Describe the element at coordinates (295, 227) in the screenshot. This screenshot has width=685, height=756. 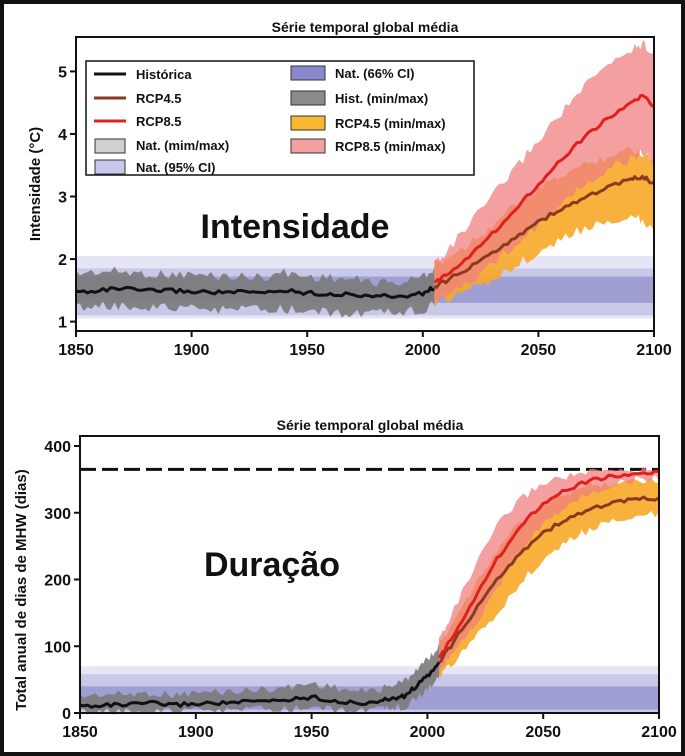
I see `intensity-annotation: Intensidade` at that location.